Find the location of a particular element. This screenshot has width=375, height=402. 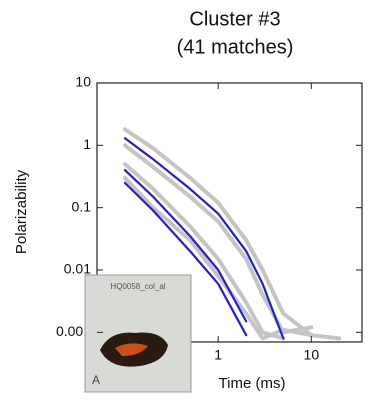

photo-label: HQ0058_col_al is located at coordinates (137, 286).